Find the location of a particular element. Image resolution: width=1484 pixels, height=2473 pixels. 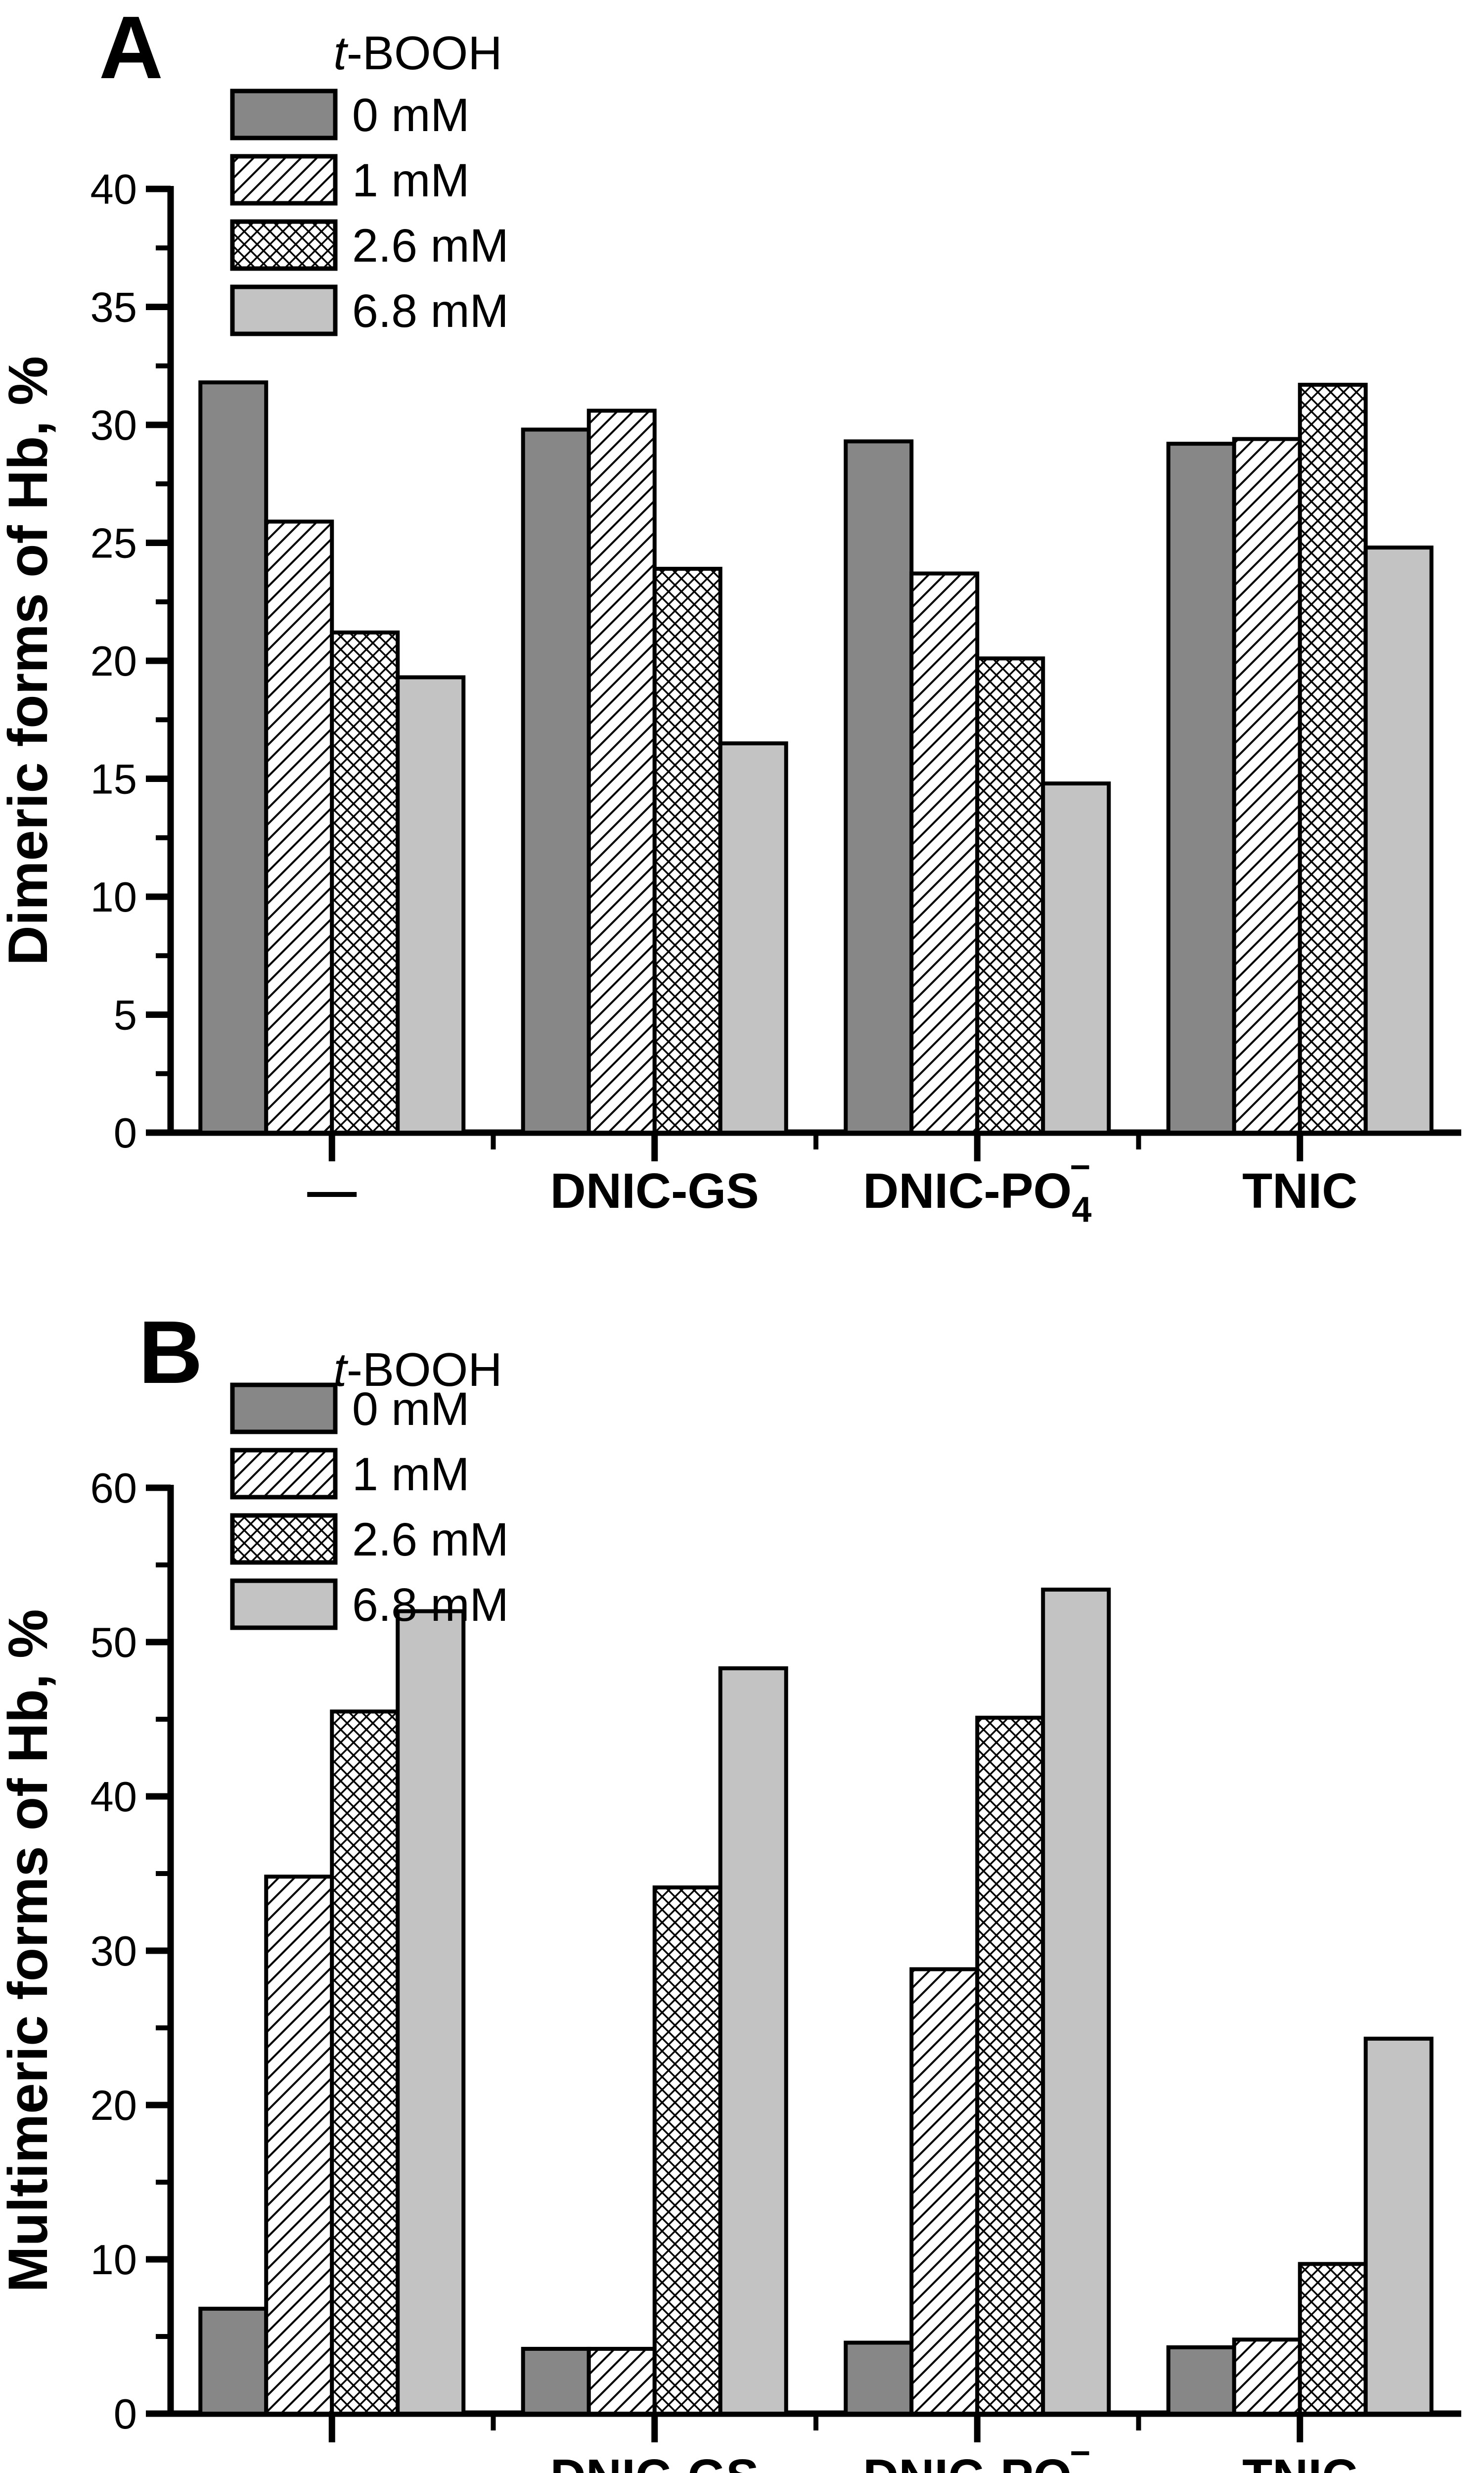

bar-B-1mM-cat3 is located at coordinates (1267, 2377).